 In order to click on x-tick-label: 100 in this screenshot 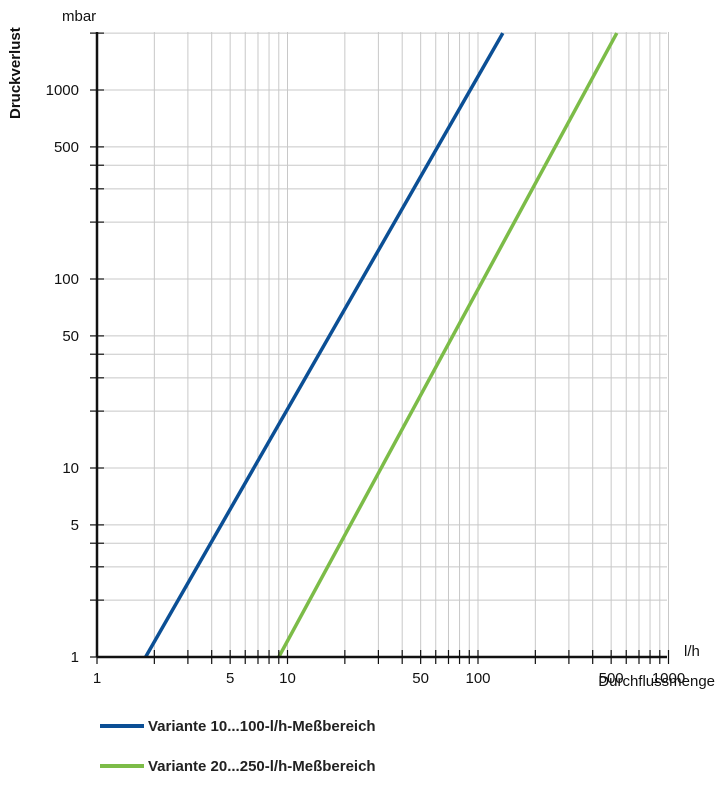, I will do `click(477, 678)`.